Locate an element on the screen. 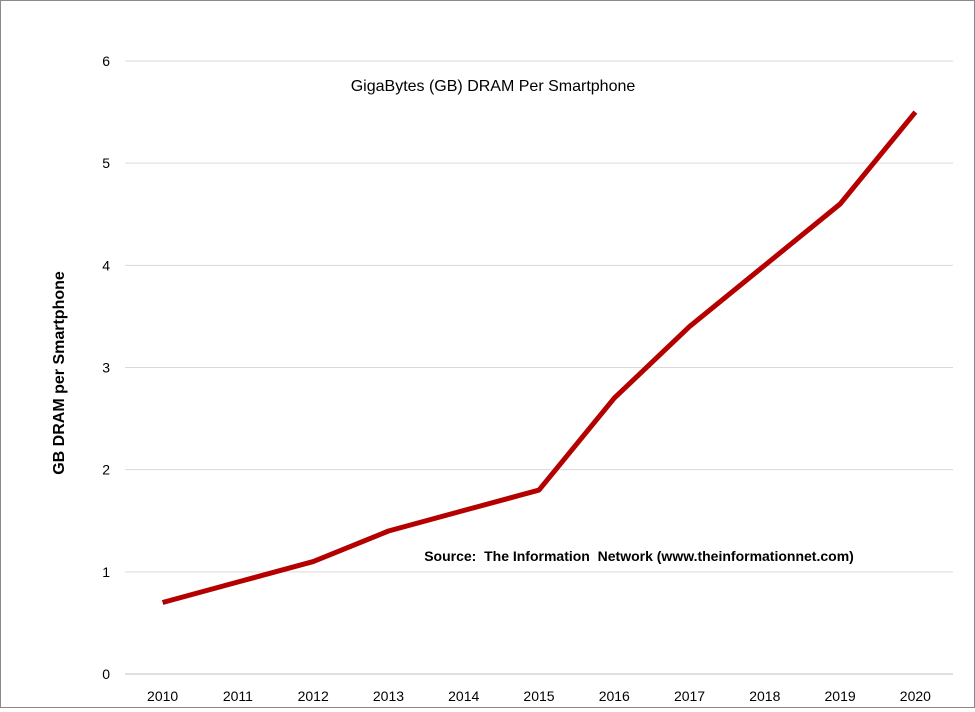  y-axis-label: GB DRAM per Smartphone is located at coordinates (59, 373).